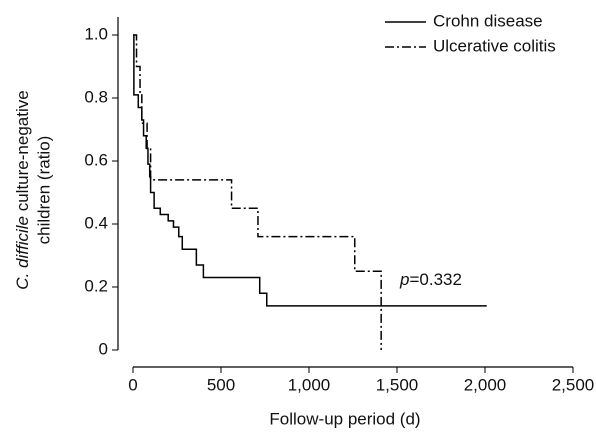  What do you see at coordinates (22, 253) in the screenshot?
I see `y-label-italic: C. difficile` at bounding box center [22, 253].